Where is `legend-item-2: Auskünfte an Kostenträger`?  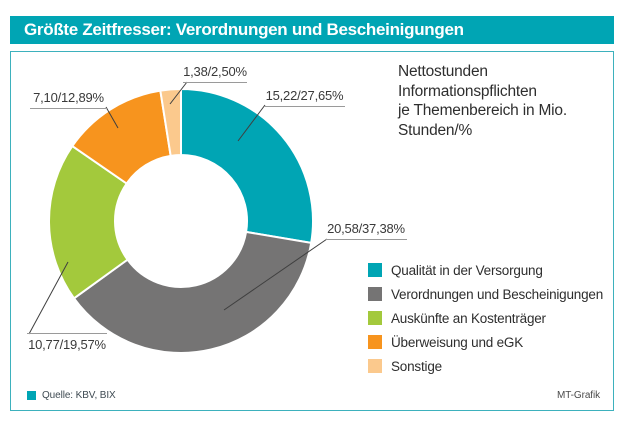
legend-item-2: Auskünfte an Kostenträger is located at coordinates (485, 318).